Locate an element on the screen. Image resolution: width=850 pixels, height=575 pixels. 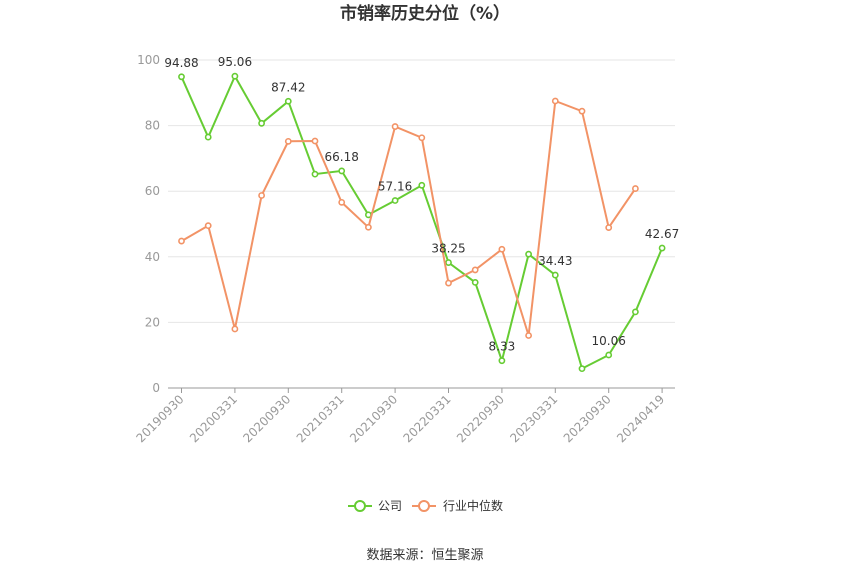
y-tick-label: 80 is located at coordinates (152, 126).